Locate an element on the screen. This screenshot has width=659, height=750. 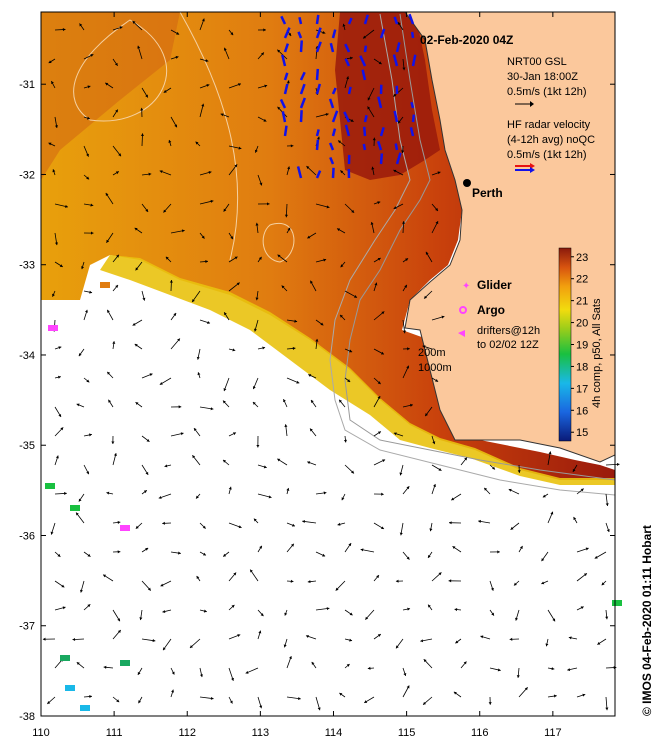
legend-model-line3: 0.5m/s (1kt 12h) is located at coordinates (546, 92).